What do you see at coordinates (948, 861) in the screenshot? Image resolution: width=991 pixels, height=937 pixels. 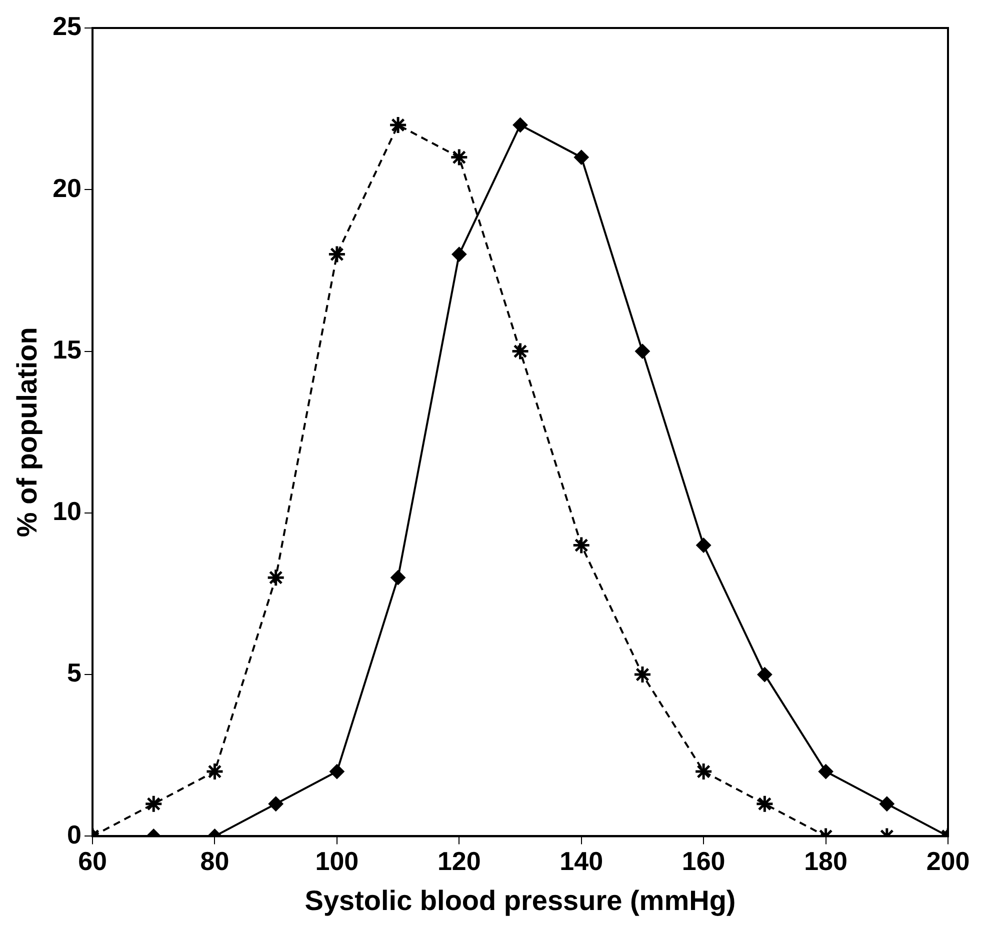 I see `x-tick-label: 200` at bounding box center [948, 861].